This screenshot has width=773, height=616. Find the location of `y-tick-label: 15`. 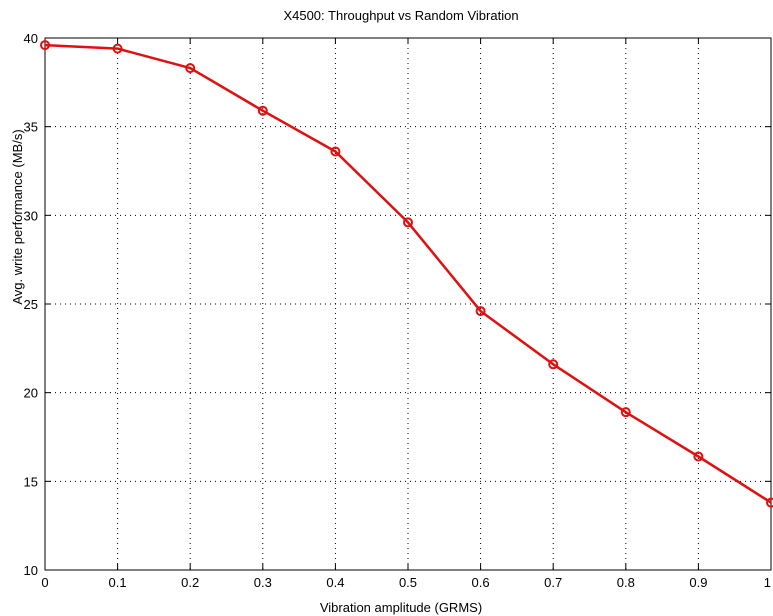

y-tick-label: 15 is located at coordinates (31, 481).